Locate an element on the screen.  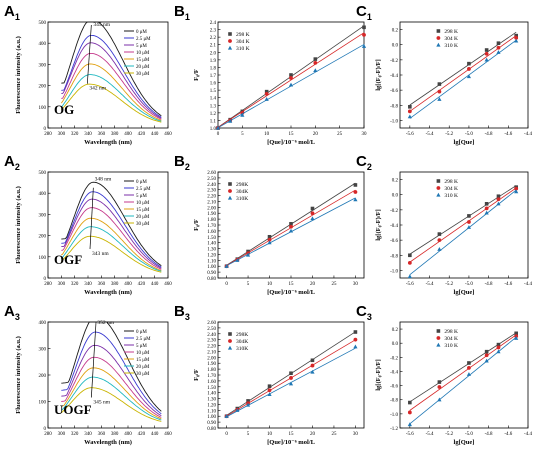
y-tick-label: 400 is located at coordinates (43, 323).